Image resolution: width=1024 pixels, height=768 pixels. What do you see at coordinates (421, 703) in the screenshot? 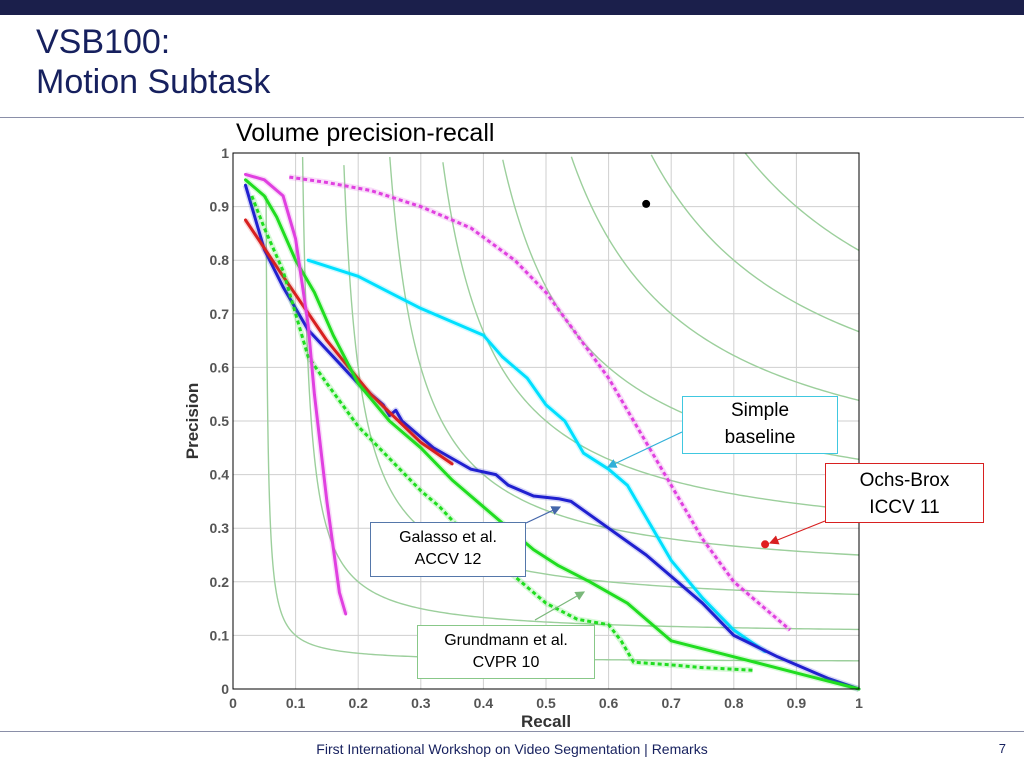
I see `x-tick-label: 0.3` at bounding box center [421, 703].